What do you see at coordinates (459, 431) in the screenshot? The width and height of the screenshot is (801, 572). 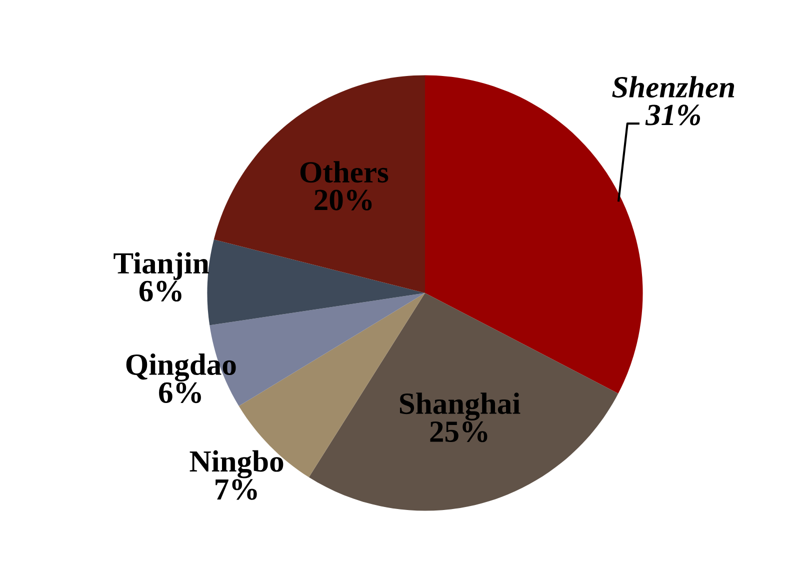 I see `data-label: 25%` at bounding box center [459, 431].